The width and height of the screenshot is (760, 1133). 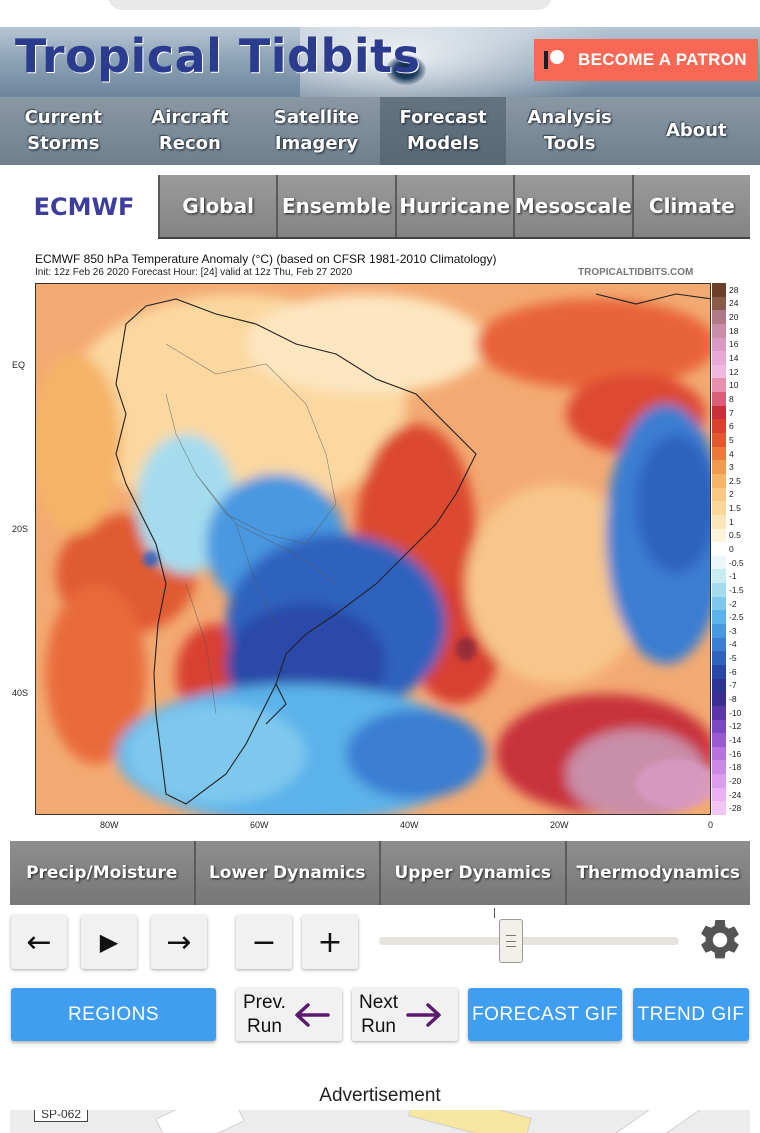 What do you see at coordinates (443, 117) in the screenshot?
I see `nav-label: Forecast` at bounding box center [443, 117].